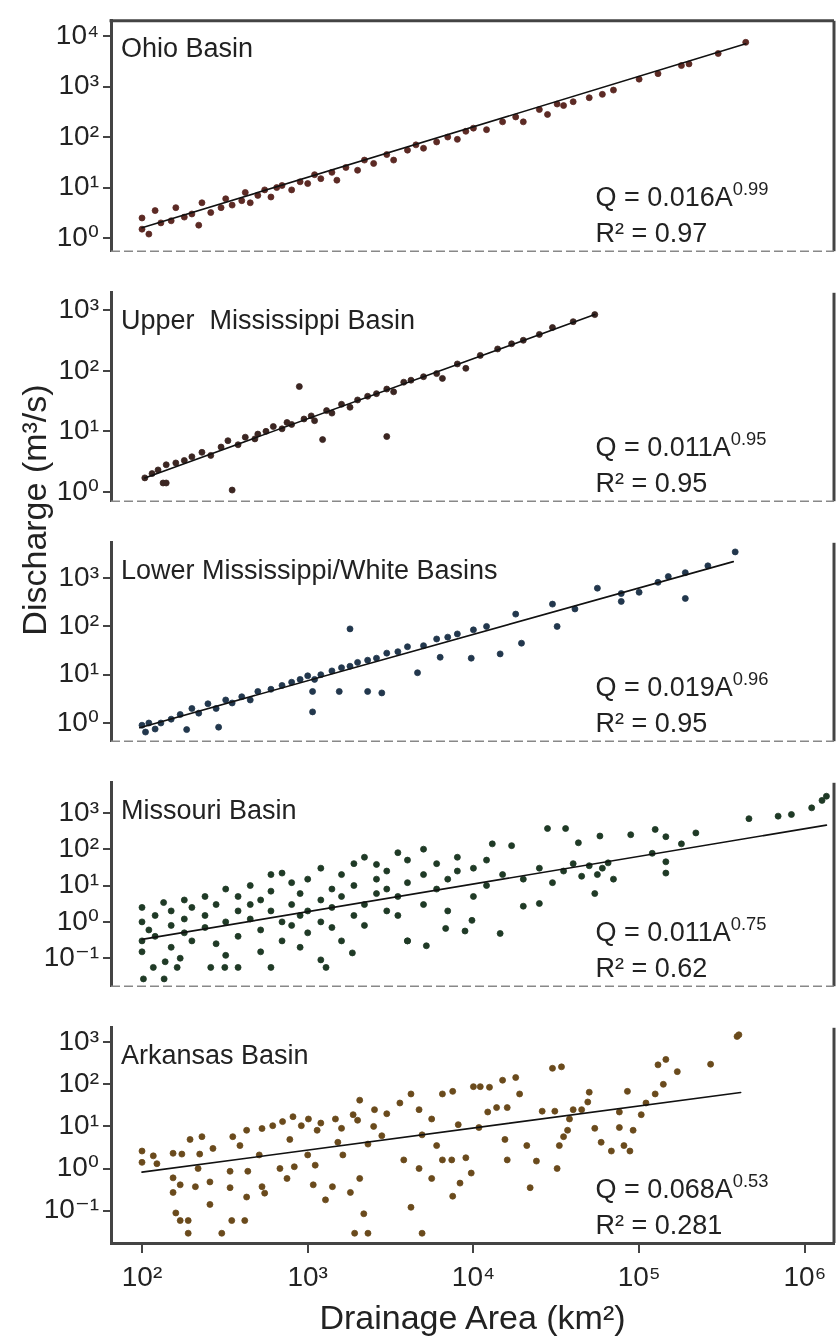 Image resolution: width=837 pixels, height=1340 pixels. Describe the element at coordinates (307, 1276) in the screenshot. I see `x-tick-label: 10³` at that location.